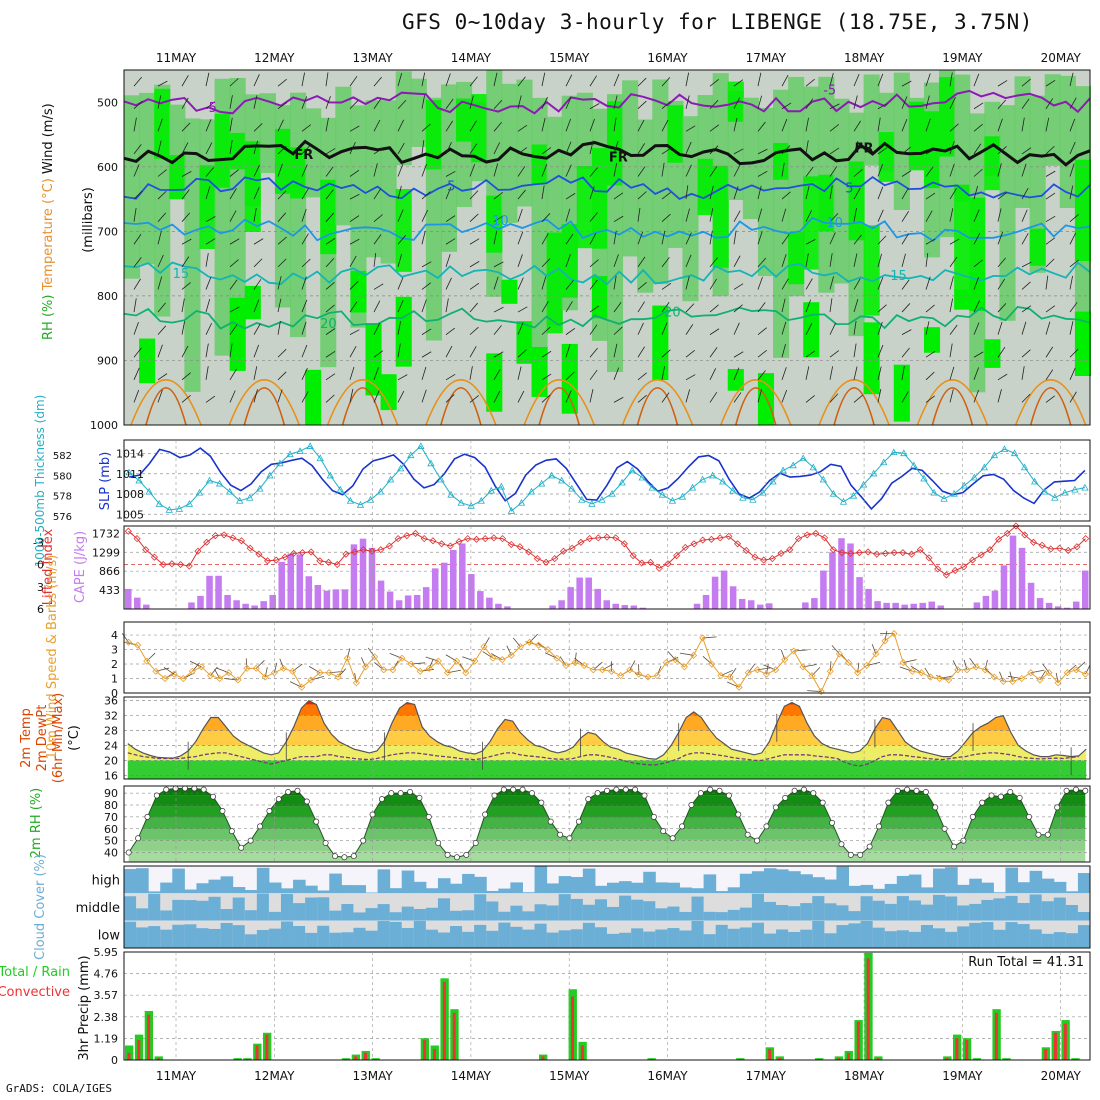 This screenshot has height=1100, width=1100. Describe the element at coordinates (607, 723) in the screenshot. I see `temp-band` at that location.